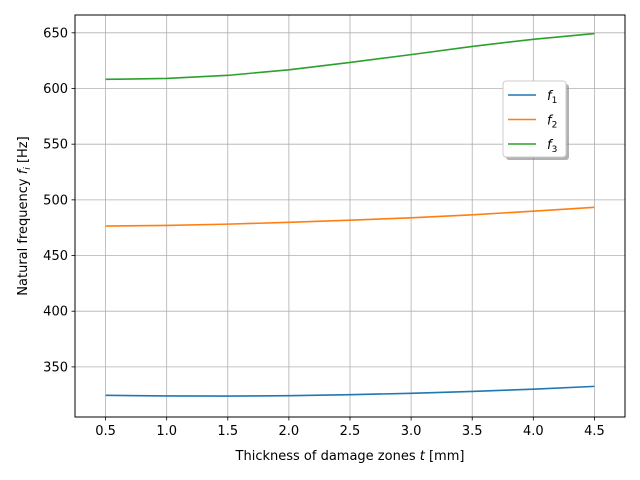  I want to click on x-tick-label: 0.5, so click(105, 431).